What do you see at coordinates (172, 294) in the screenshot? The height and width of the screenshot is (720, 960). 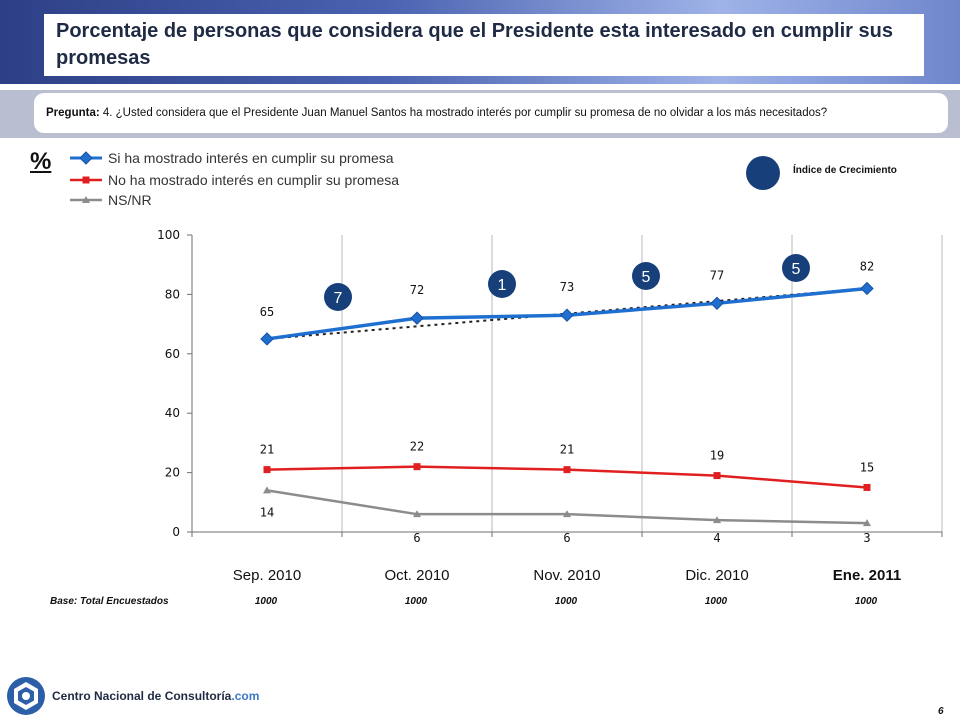 I see `y-tick-label: 80` at bounding box center [172, 294].